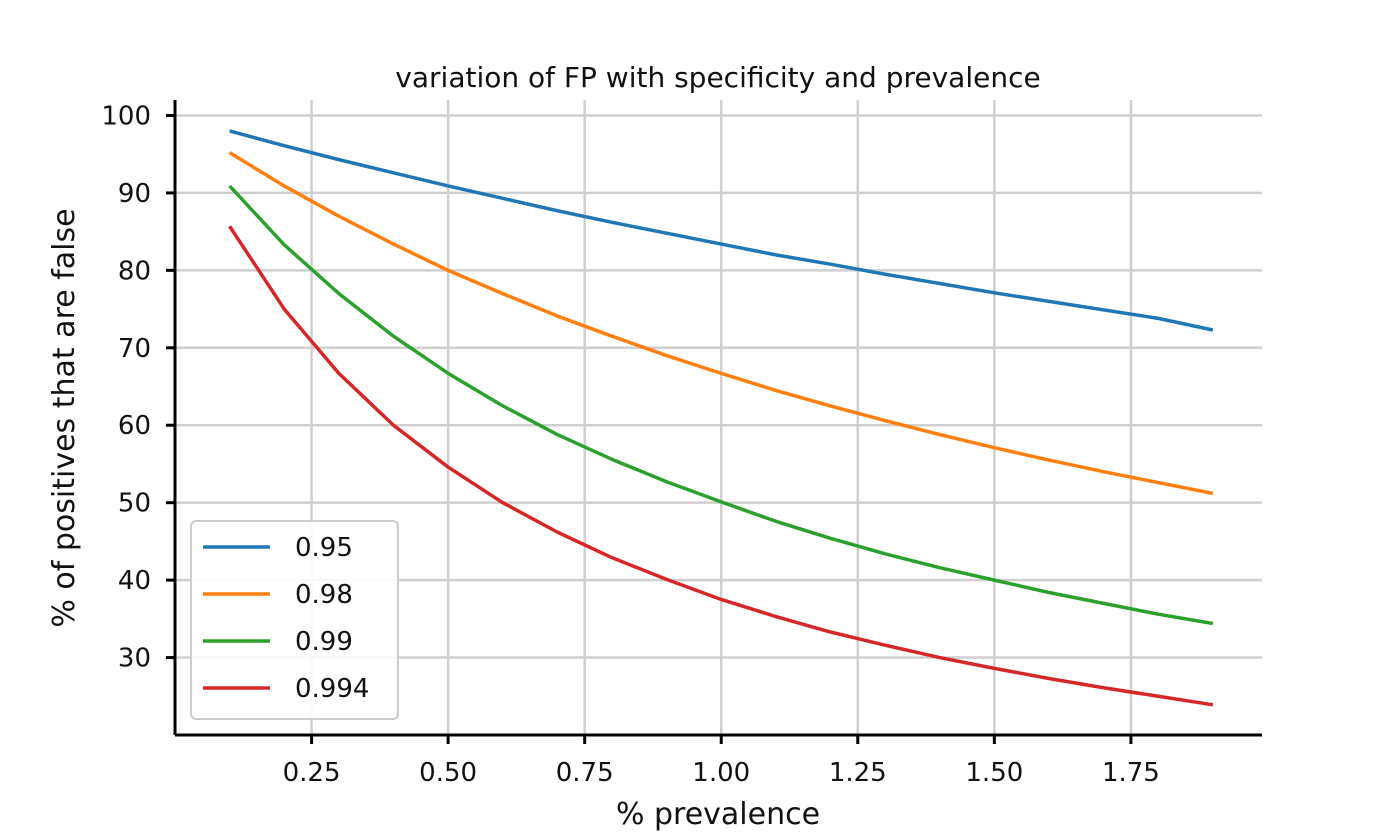 The image size is (1400, 840). Describe the element at coordinates (134, 349) in the screenshot. I see `y-tick-label: 70` at that location.